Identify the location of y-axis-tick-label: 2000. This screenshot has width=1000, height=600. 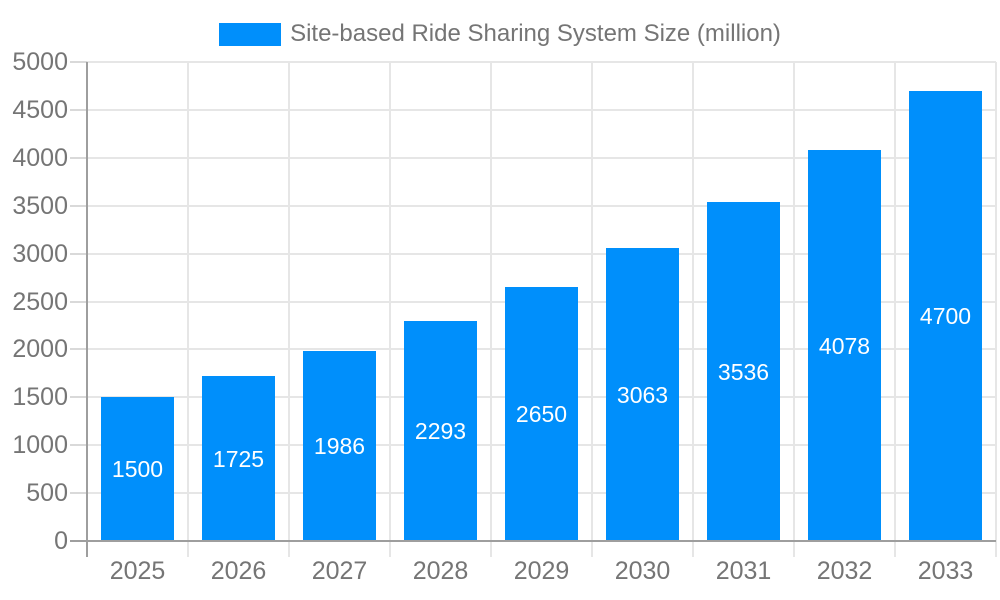
(40, 349).